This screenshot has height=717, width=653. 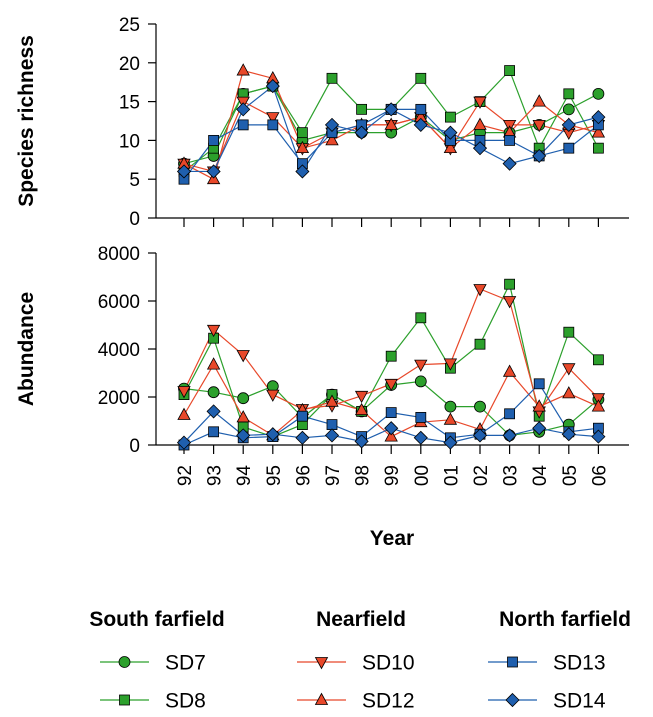 What do you see at coordinates (391, 449) in the screenshot?
I see `abundance-x-ticks` at bounding box center [391, 449].